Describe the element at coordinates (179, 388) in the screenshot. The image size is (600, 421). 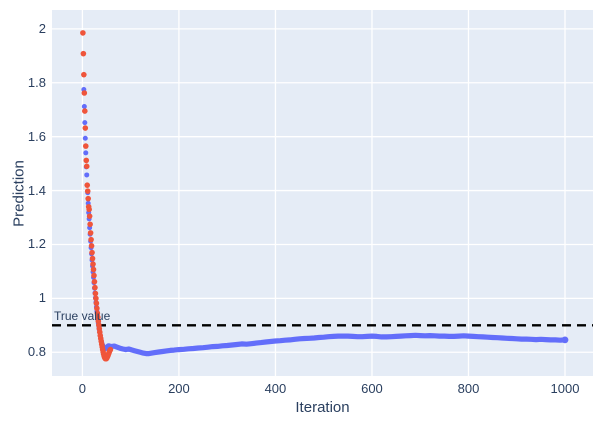
I see `x-tick-label: 200` at that location.